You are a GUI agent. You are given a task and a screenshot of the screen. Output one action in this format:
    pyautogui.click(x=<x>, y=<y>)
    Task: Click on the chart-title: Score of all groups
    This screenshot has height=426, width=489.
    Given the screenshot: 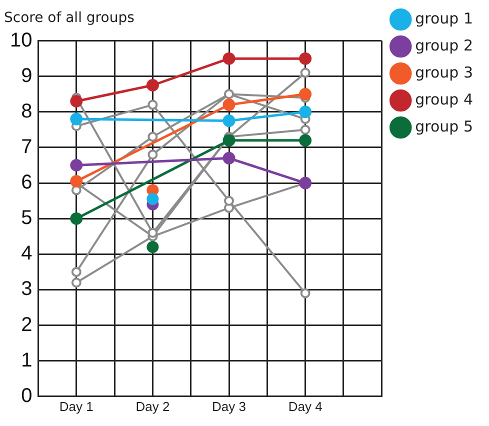 What is the action you would take?
    pyautogui.click(x=69, y=18)
    